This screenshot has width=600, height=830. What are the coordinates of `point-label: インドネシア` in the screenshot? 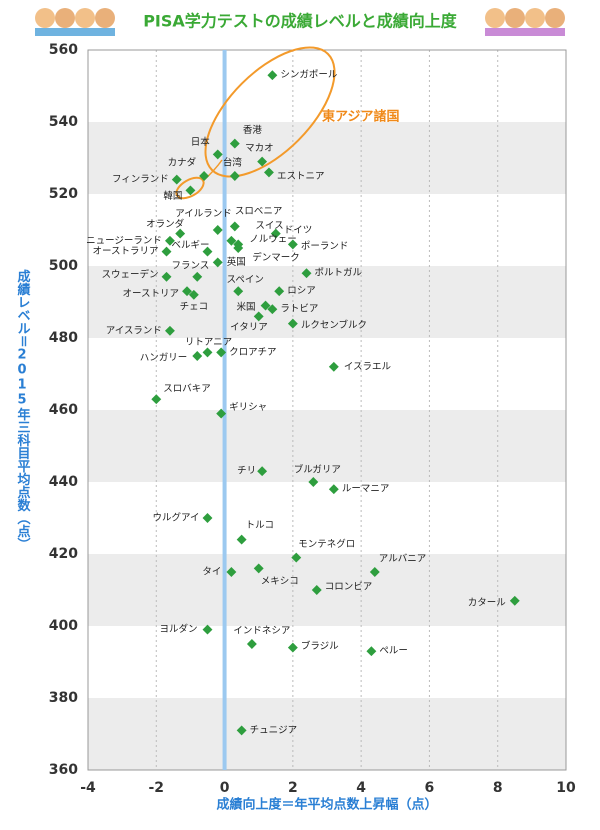 It's located at (261, 631).